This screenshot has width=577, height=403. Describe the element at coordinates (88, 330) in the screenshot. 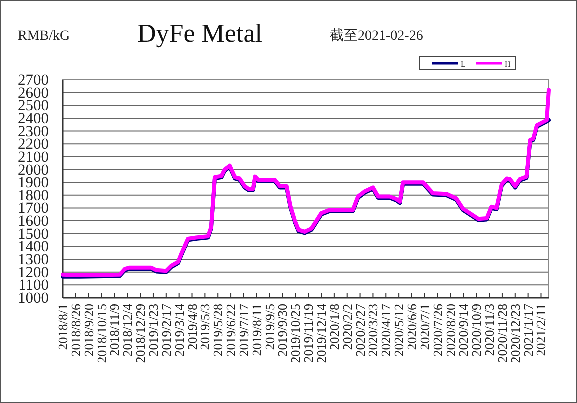

I see `x-tick-label: 2018/9/20` at that location.